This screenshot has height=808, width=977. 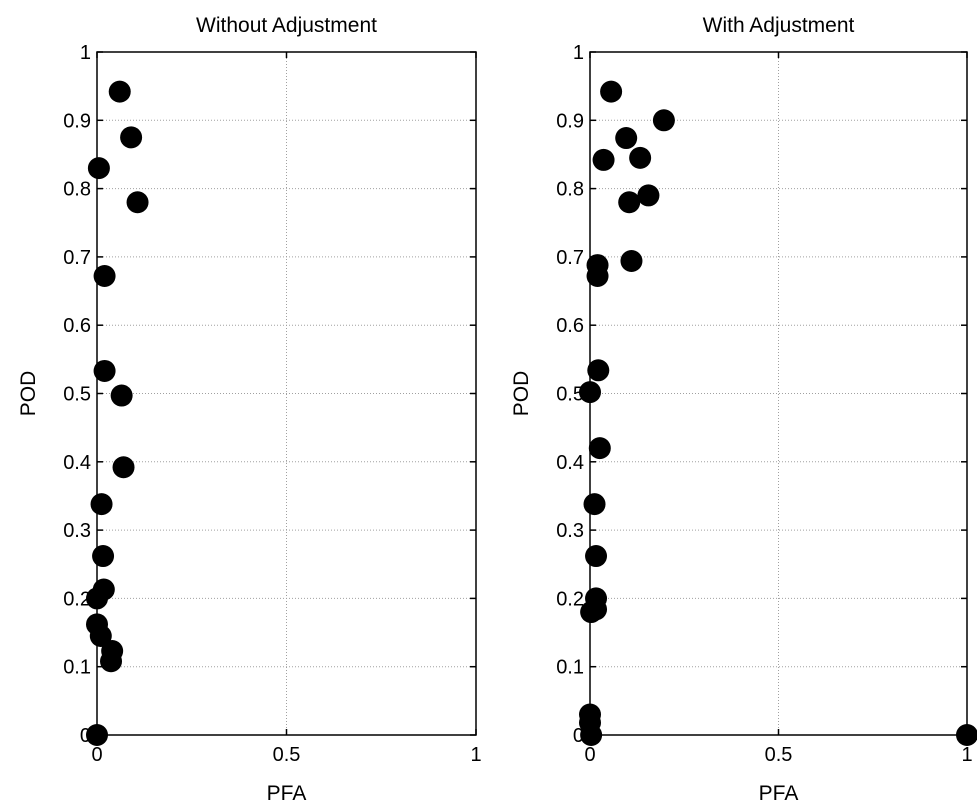 I want to click on chart-title: With Adjustment, so click(x=779, y=25).